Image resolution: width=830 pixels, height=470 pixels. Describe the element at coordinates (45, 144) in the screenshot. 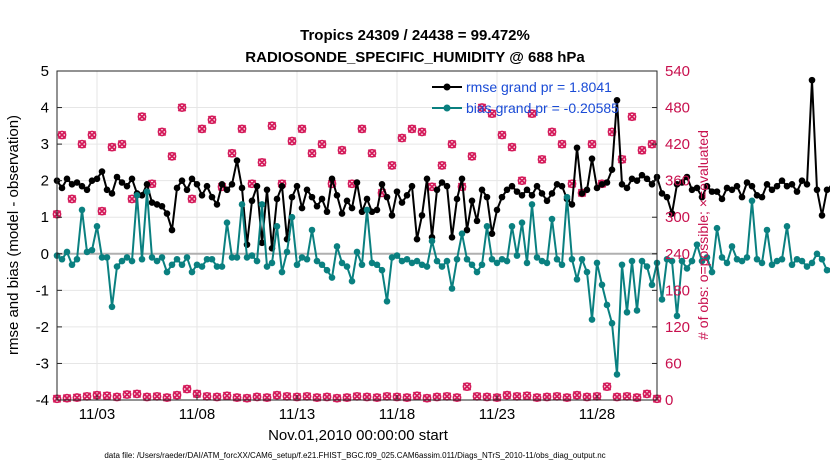

I see `y-tick-label-left: 3` at that location.